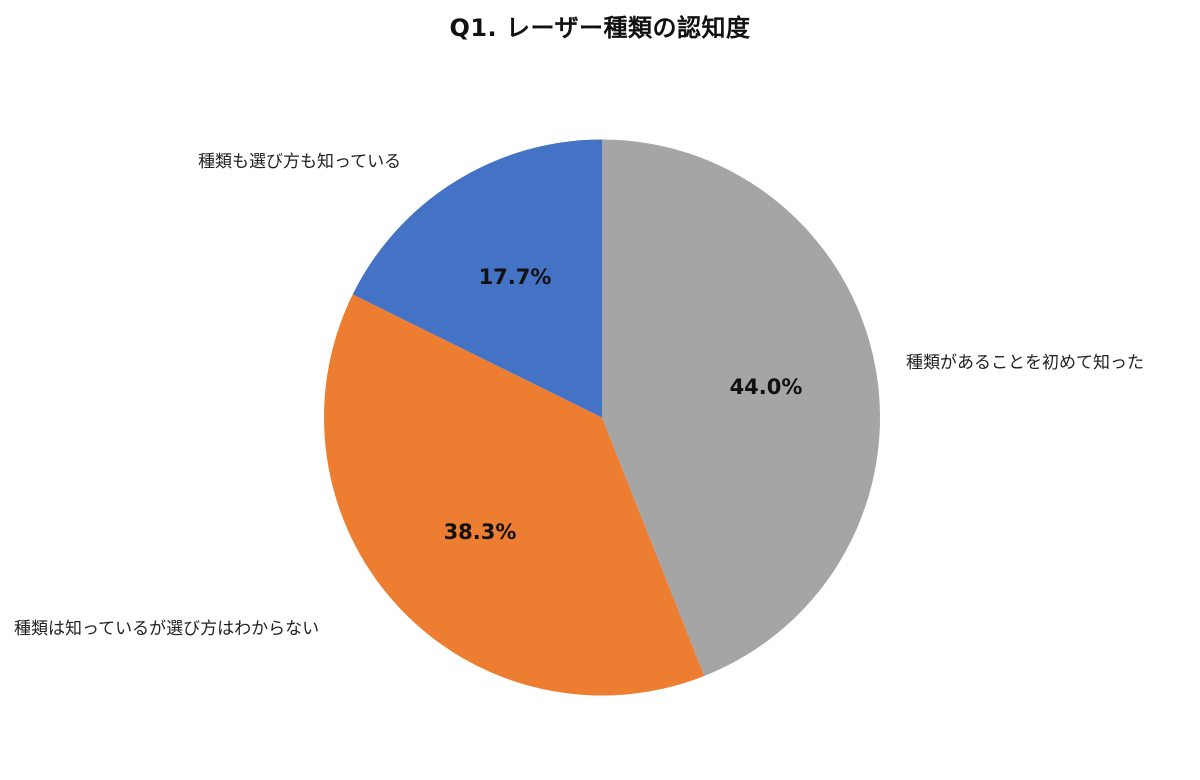 This screenshot has height=780, width=1200. I want to click on pie-slice-blue, so click(477, 278).